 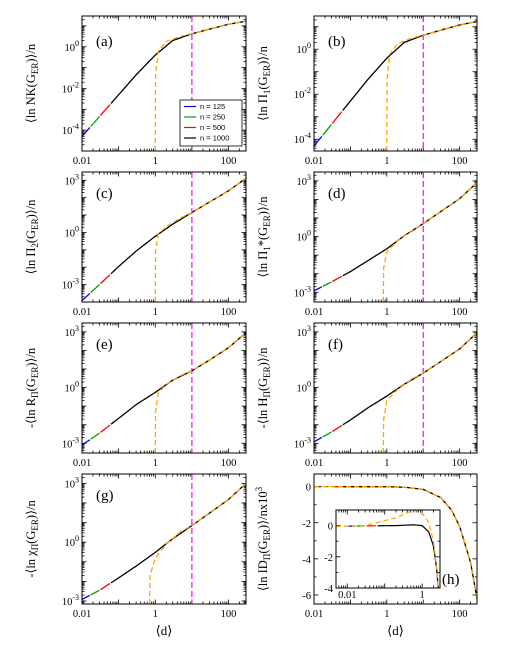 I want to click on panel-e-x-tick-label: 0.01, so click(x=82, y=463).